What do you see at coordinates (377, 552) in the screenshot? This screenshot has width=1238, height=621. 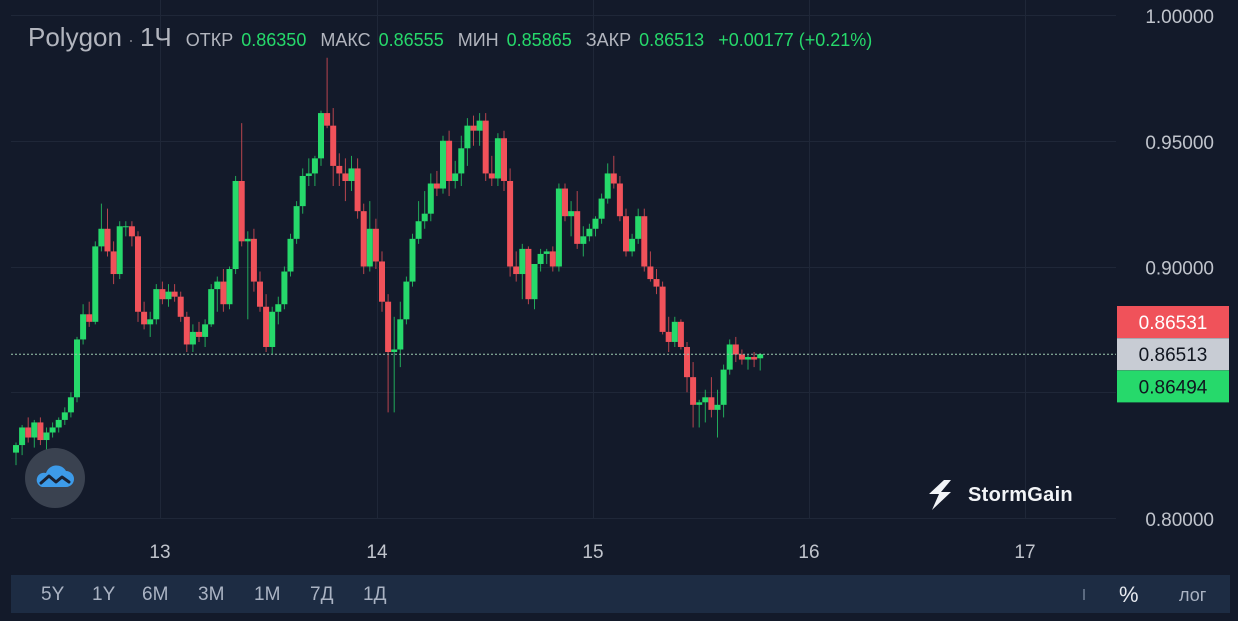 I see `time-tick-label: 14` at bounding box center [377, 552].